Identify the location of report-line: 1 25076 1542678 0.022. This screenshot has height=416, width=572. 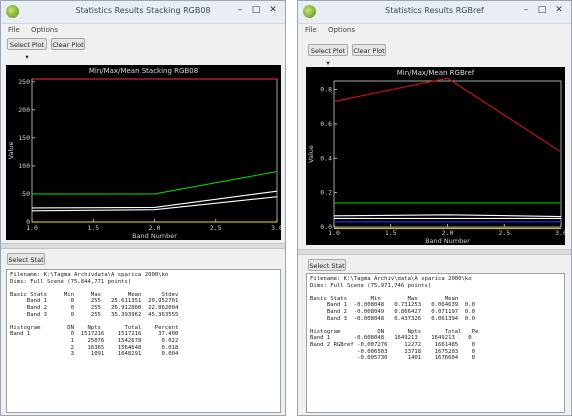
(94, 340).